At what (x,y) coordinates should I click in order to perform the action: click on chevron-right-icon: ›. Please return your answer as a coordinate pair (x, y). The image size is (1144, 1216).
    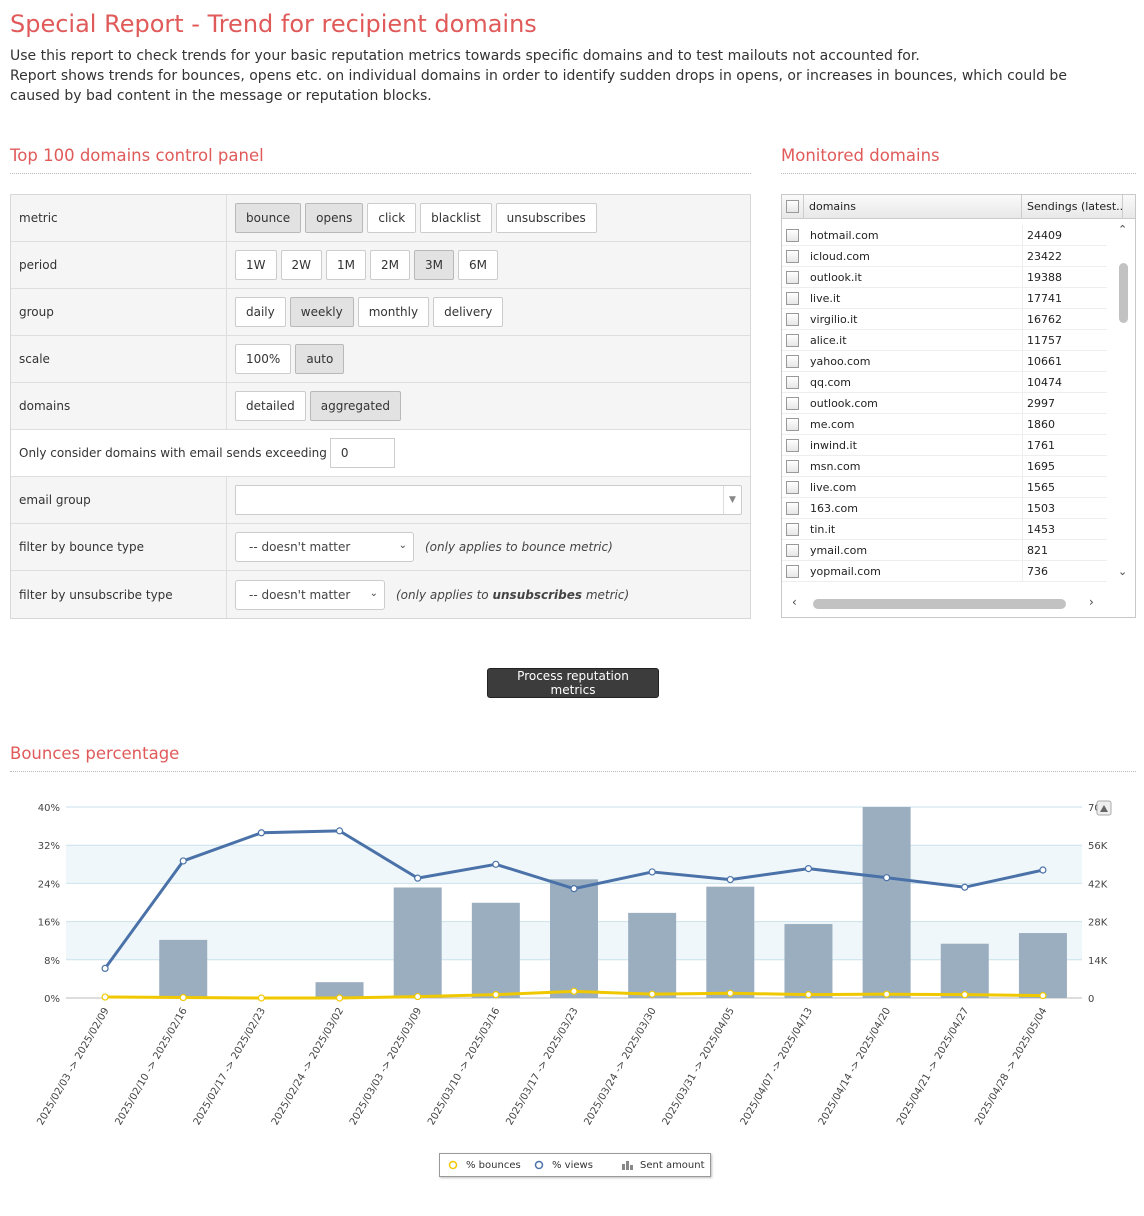
    Looking at the image, I should click on (1091, 602).